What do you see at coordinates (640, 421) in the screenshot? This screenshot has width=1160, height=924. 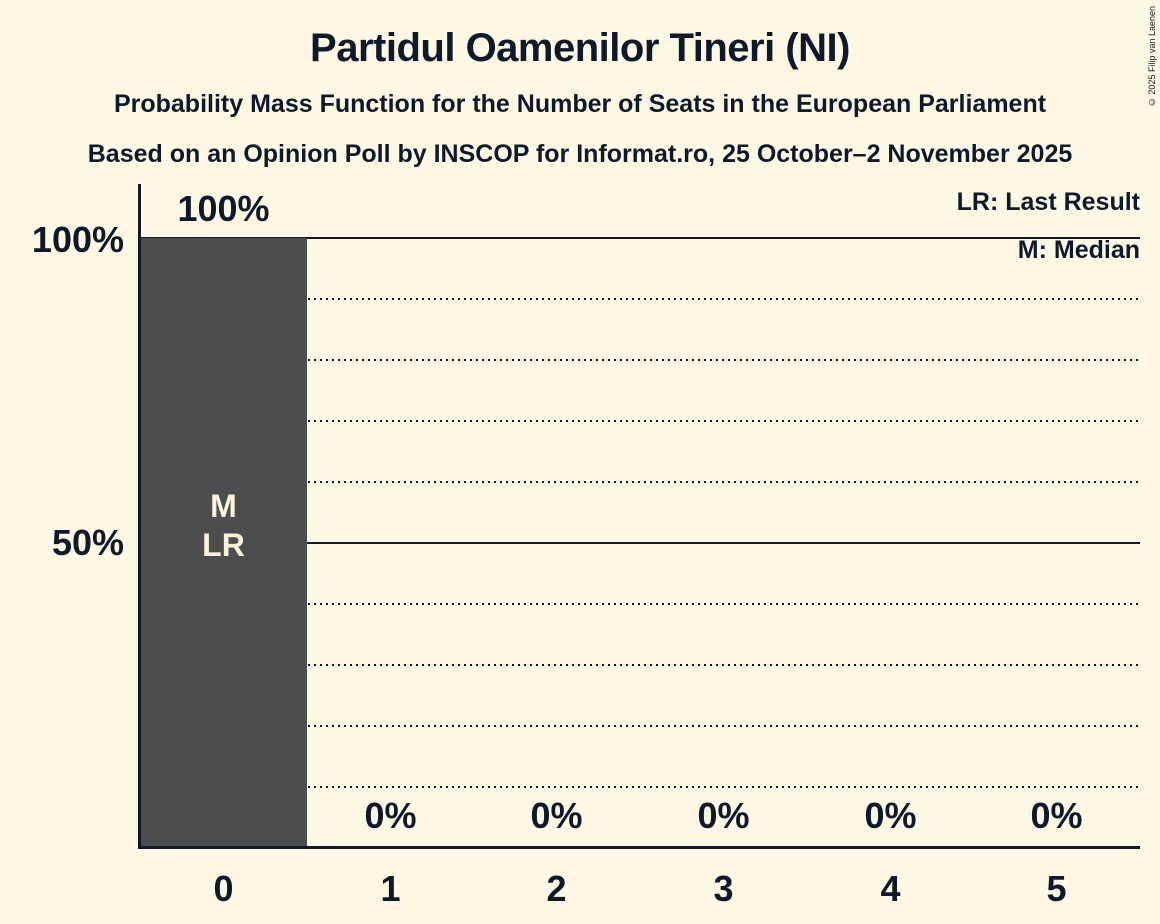 I see `gridline-70pct` at bounding box center [640, 421].